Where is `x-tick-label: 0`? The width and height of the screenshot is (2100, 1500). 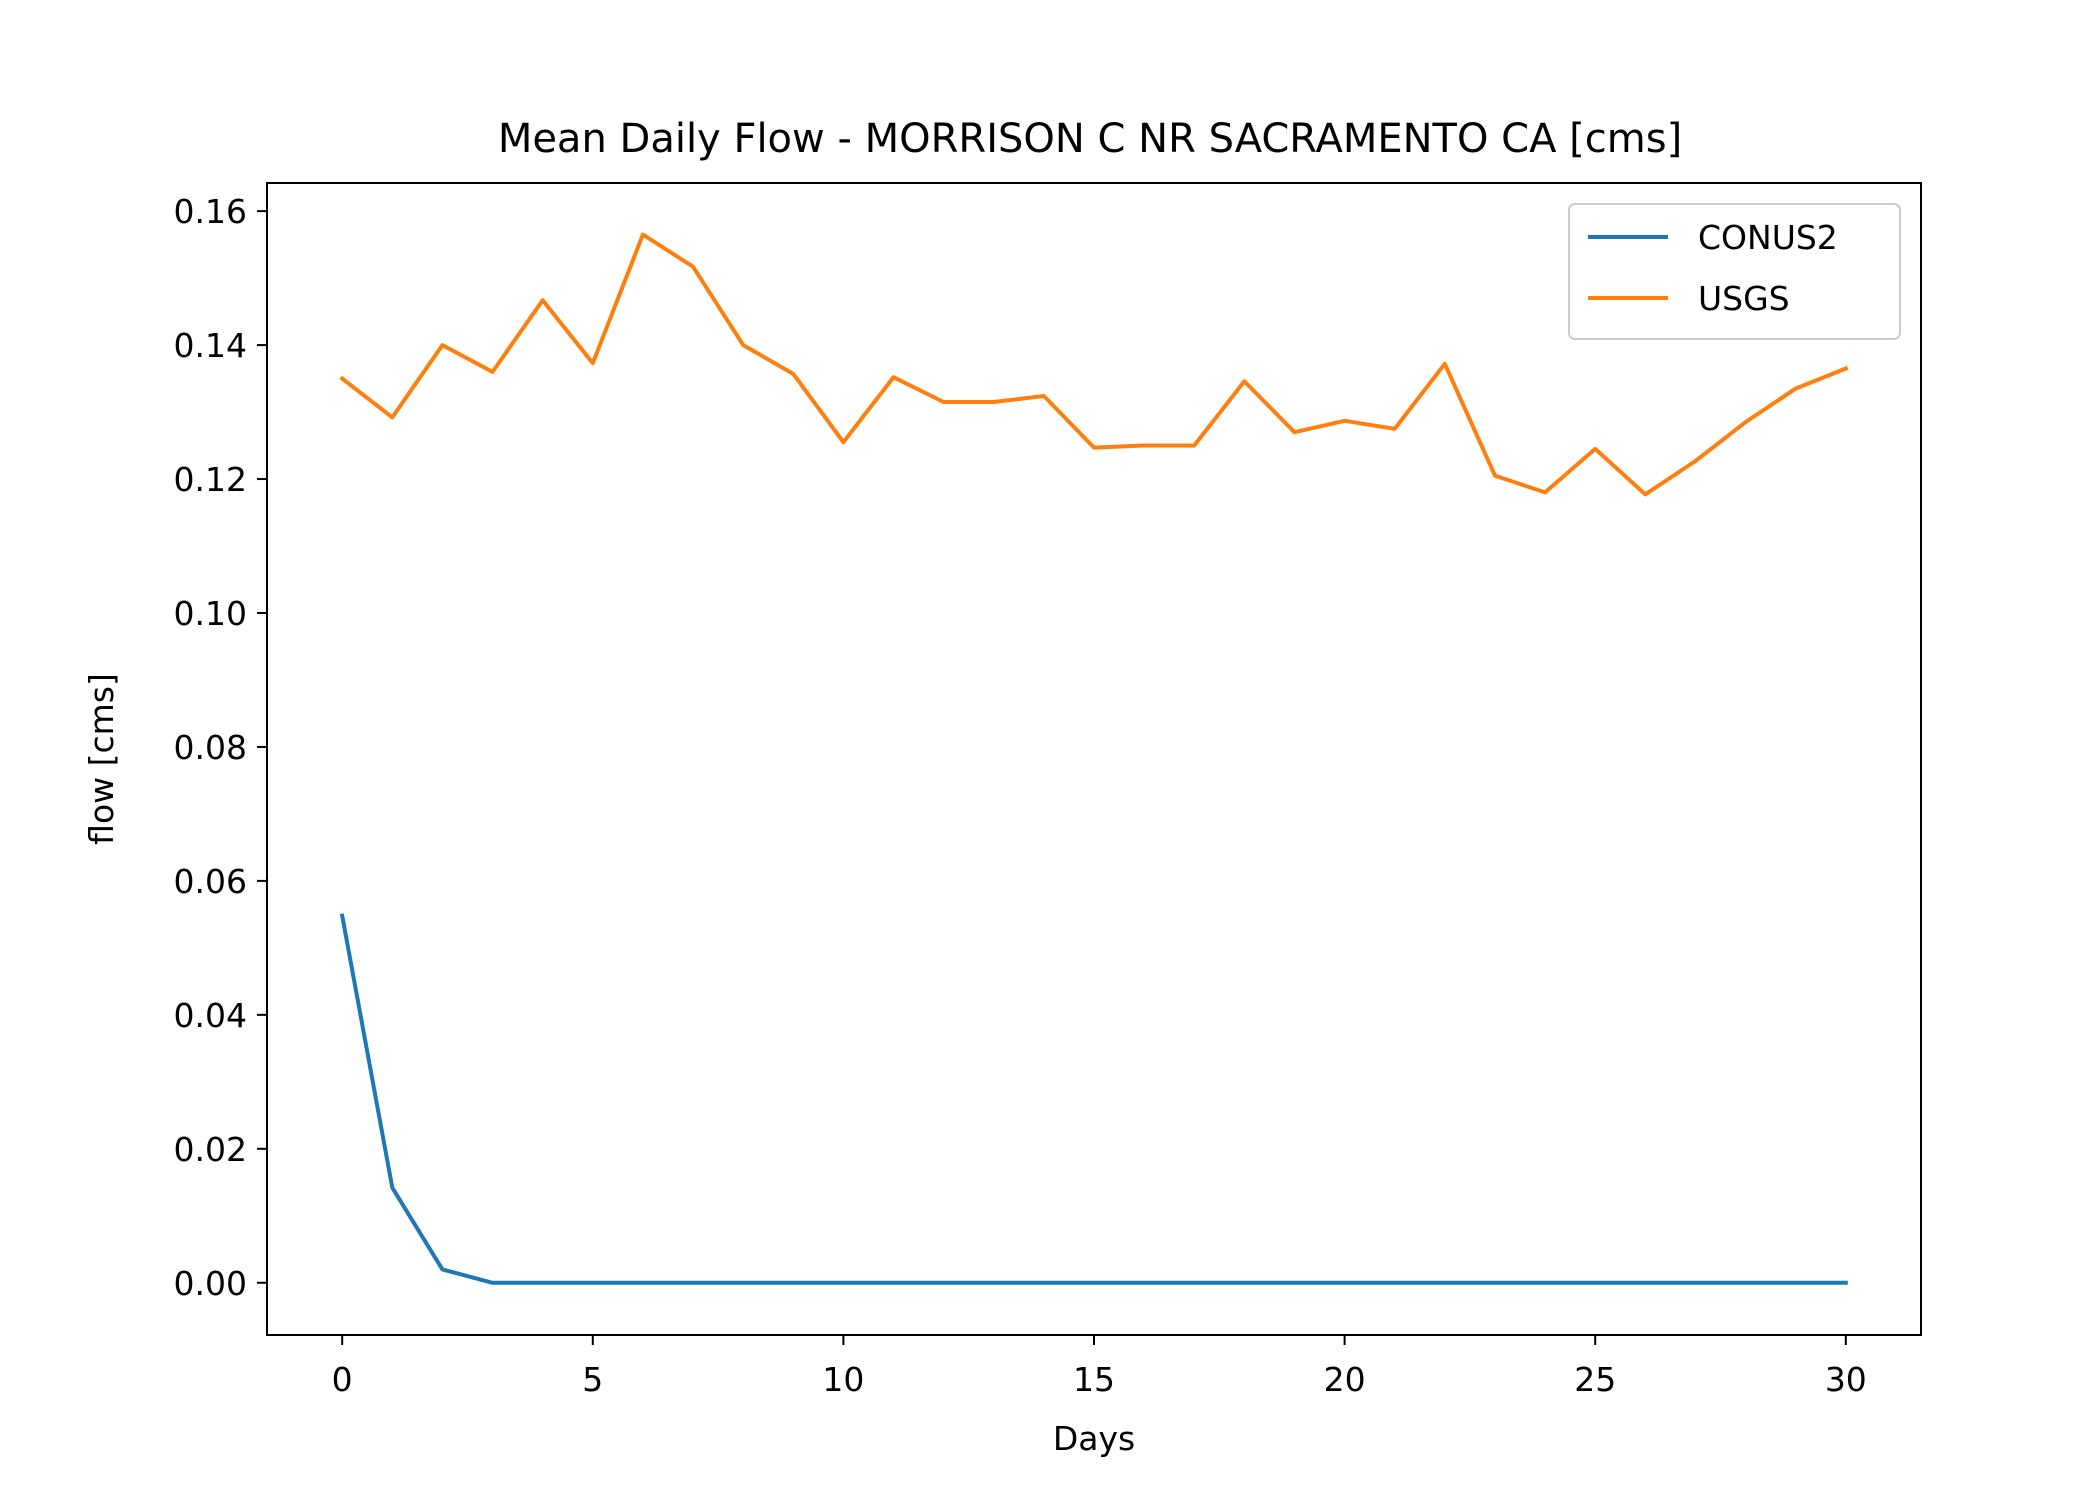
x-tick-label: 0 is located at coordinates (342, 1379).